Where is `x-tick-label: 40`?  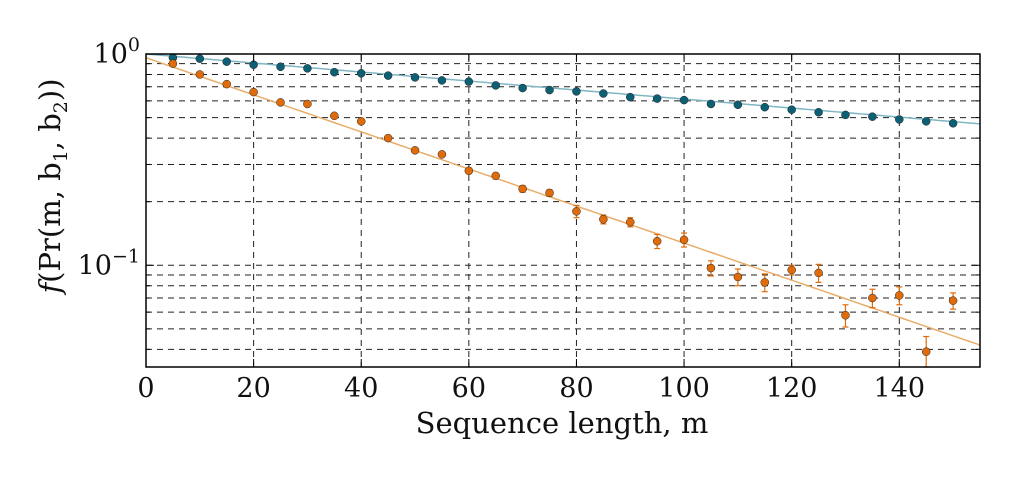 x-tick-label: 40 is located at coordinates (361, 388).